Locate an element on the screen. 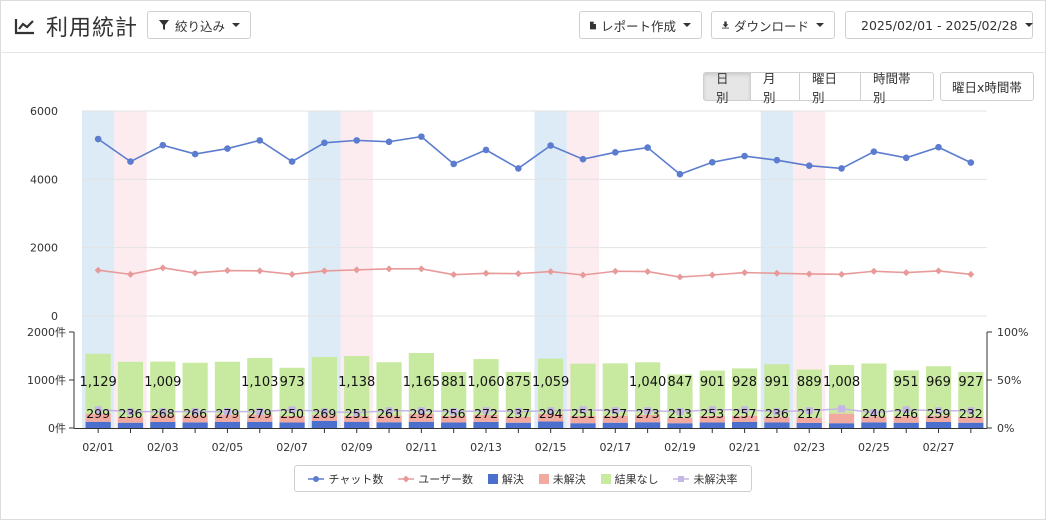  top-y-tick-label: 4000 is located at coordinates (44, 179).